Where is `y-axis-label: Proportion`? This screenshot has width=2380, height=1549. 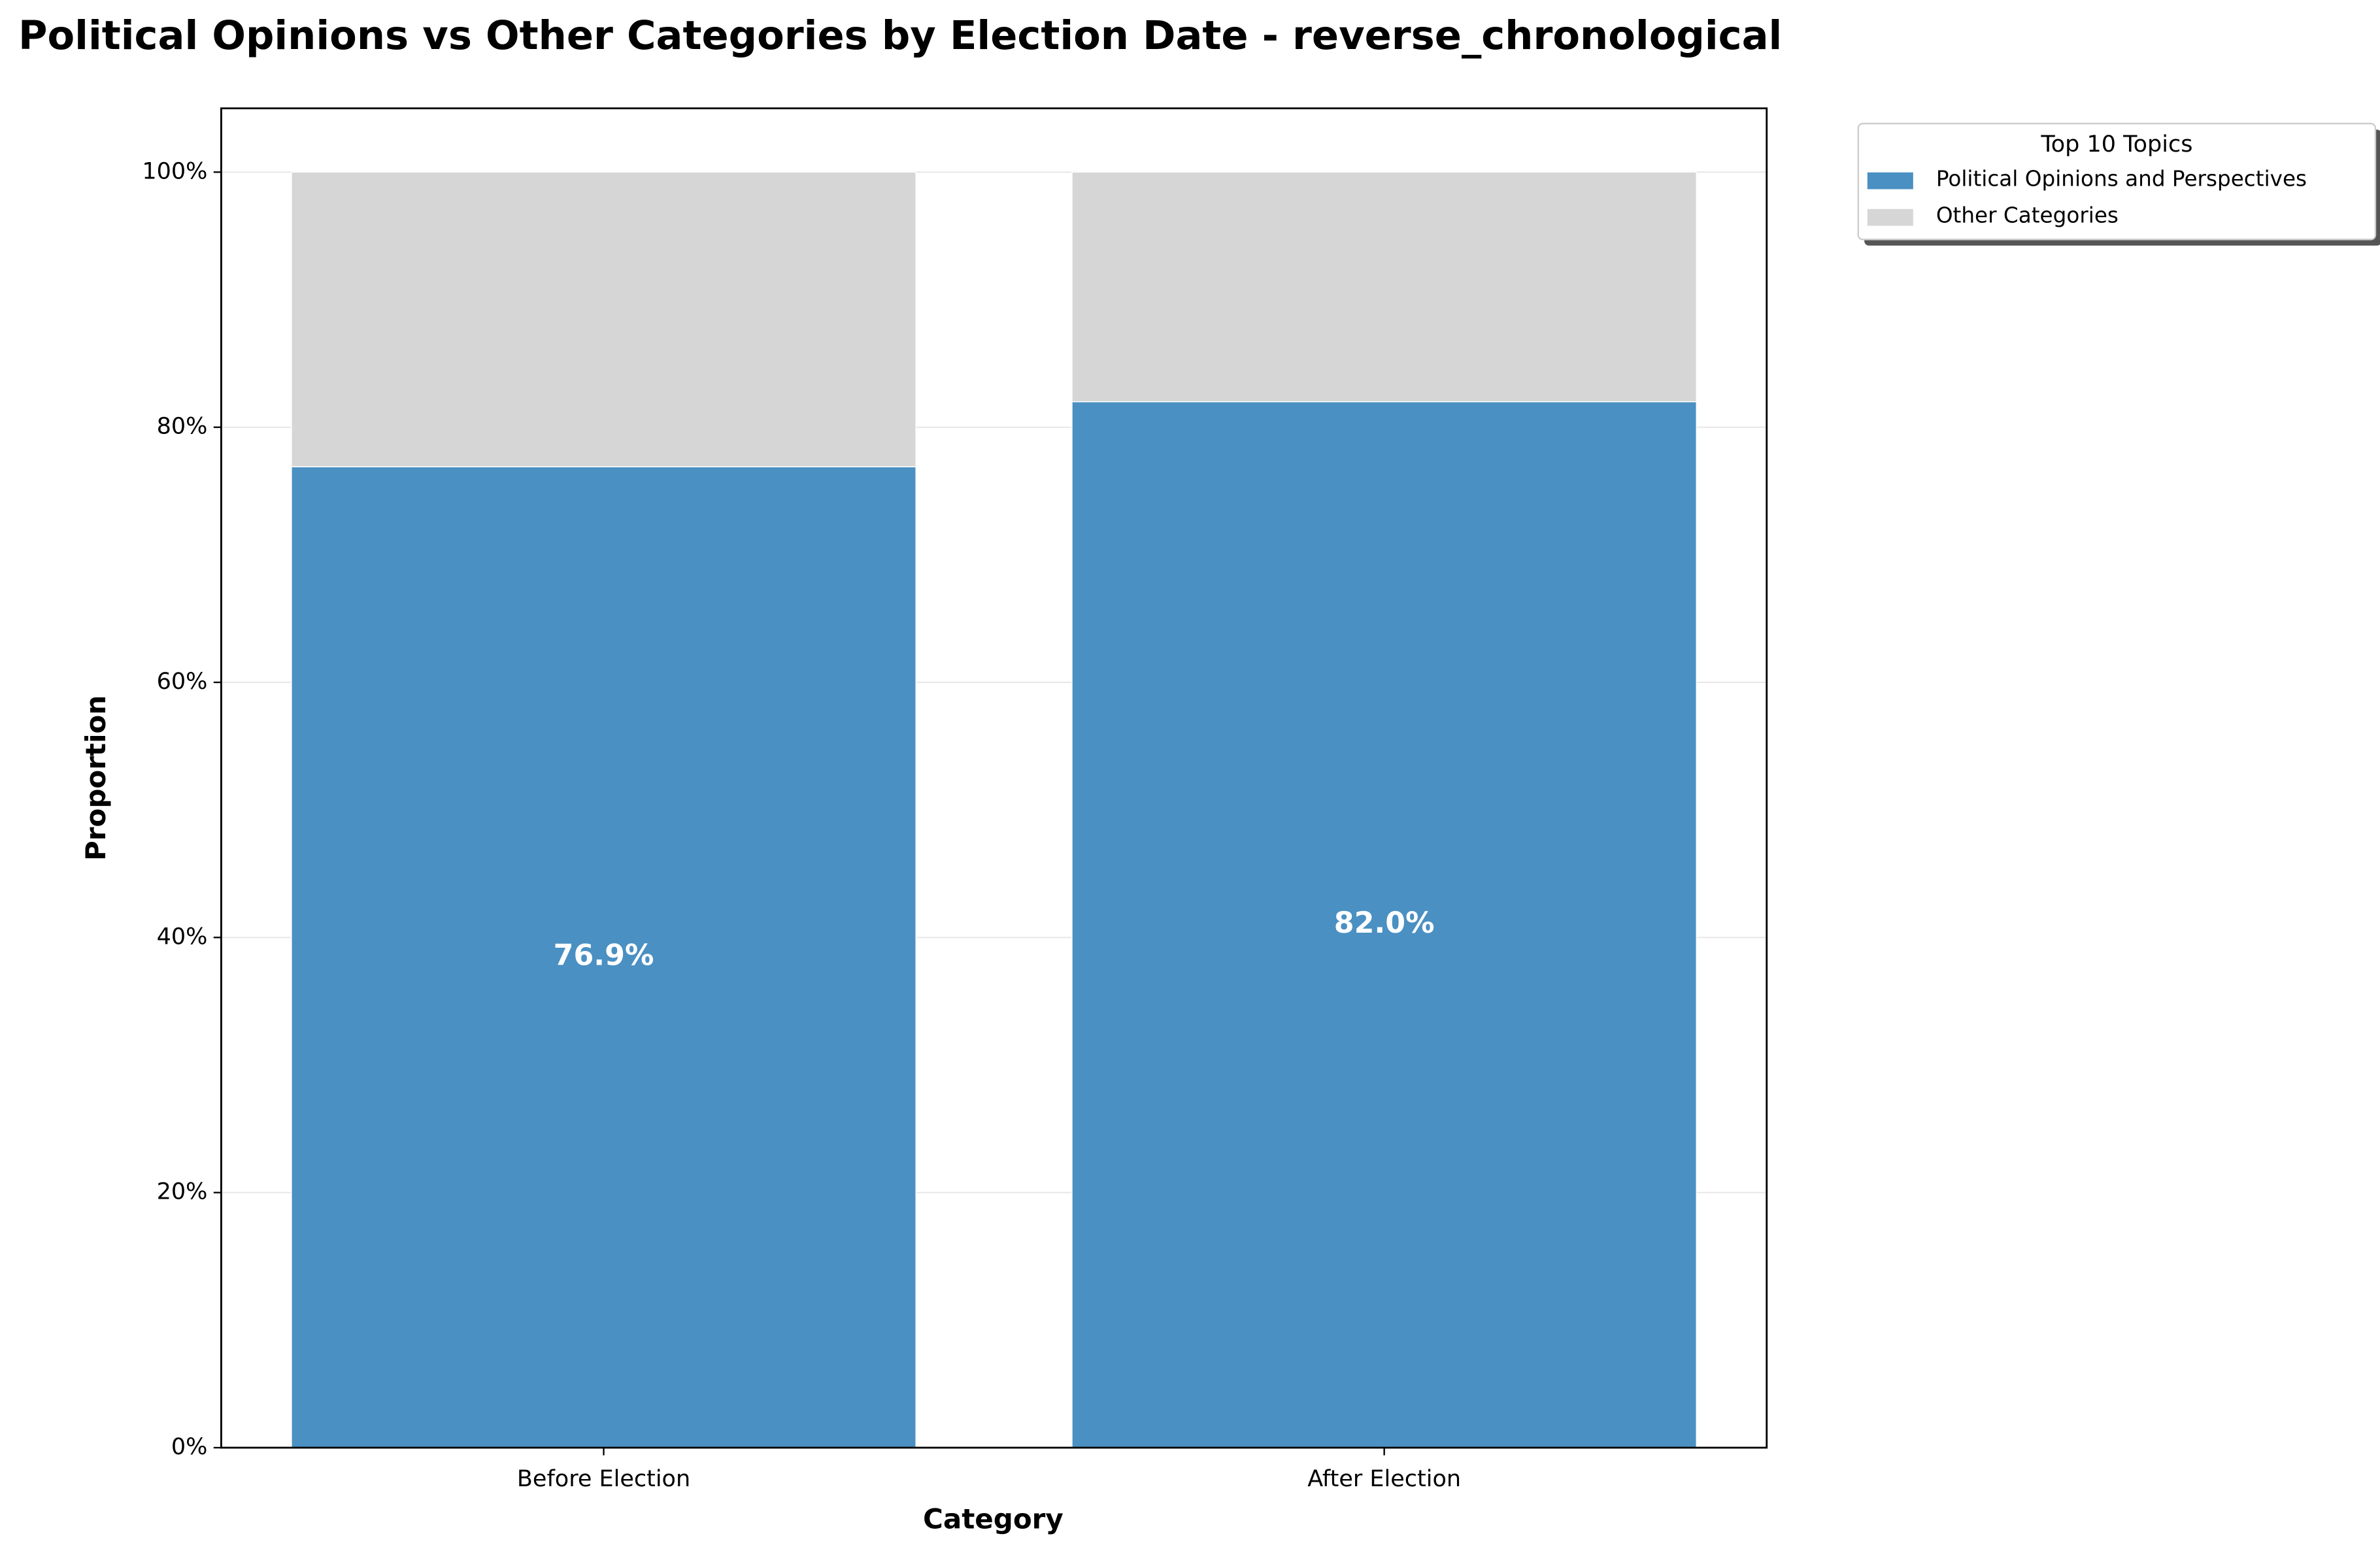
y-axis-label: Proportion is located at coordinates (96, 778).